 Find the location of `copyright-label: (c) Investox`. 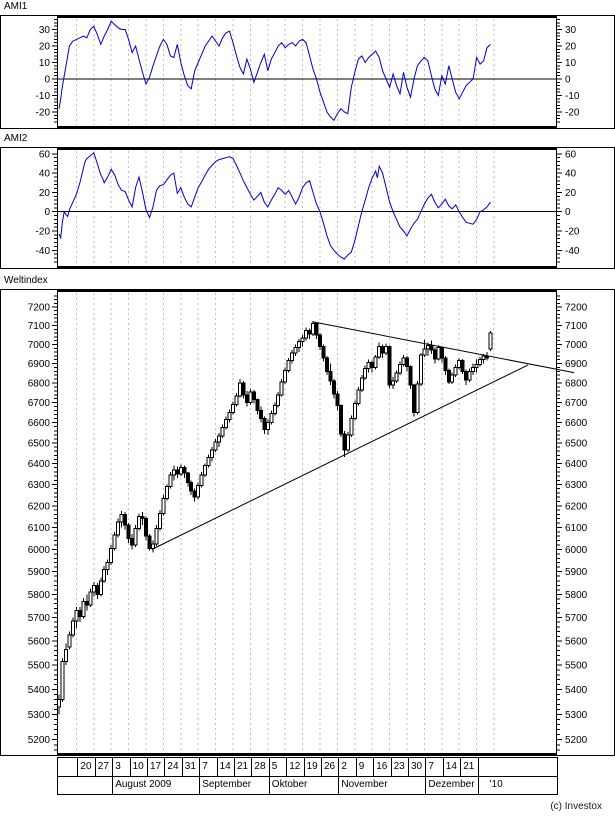

copyright-label: (c) Investox is located at coordinates (576, 806).